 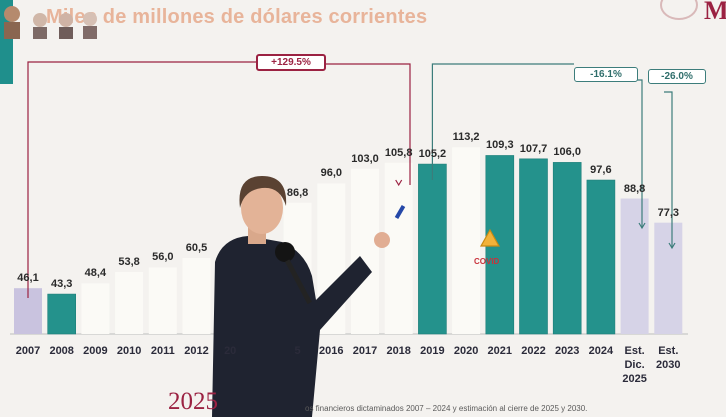 What do you see at coordinates (400, 212) in the screenshot?
I see `pen-icon` at bounding box center [400, 212].